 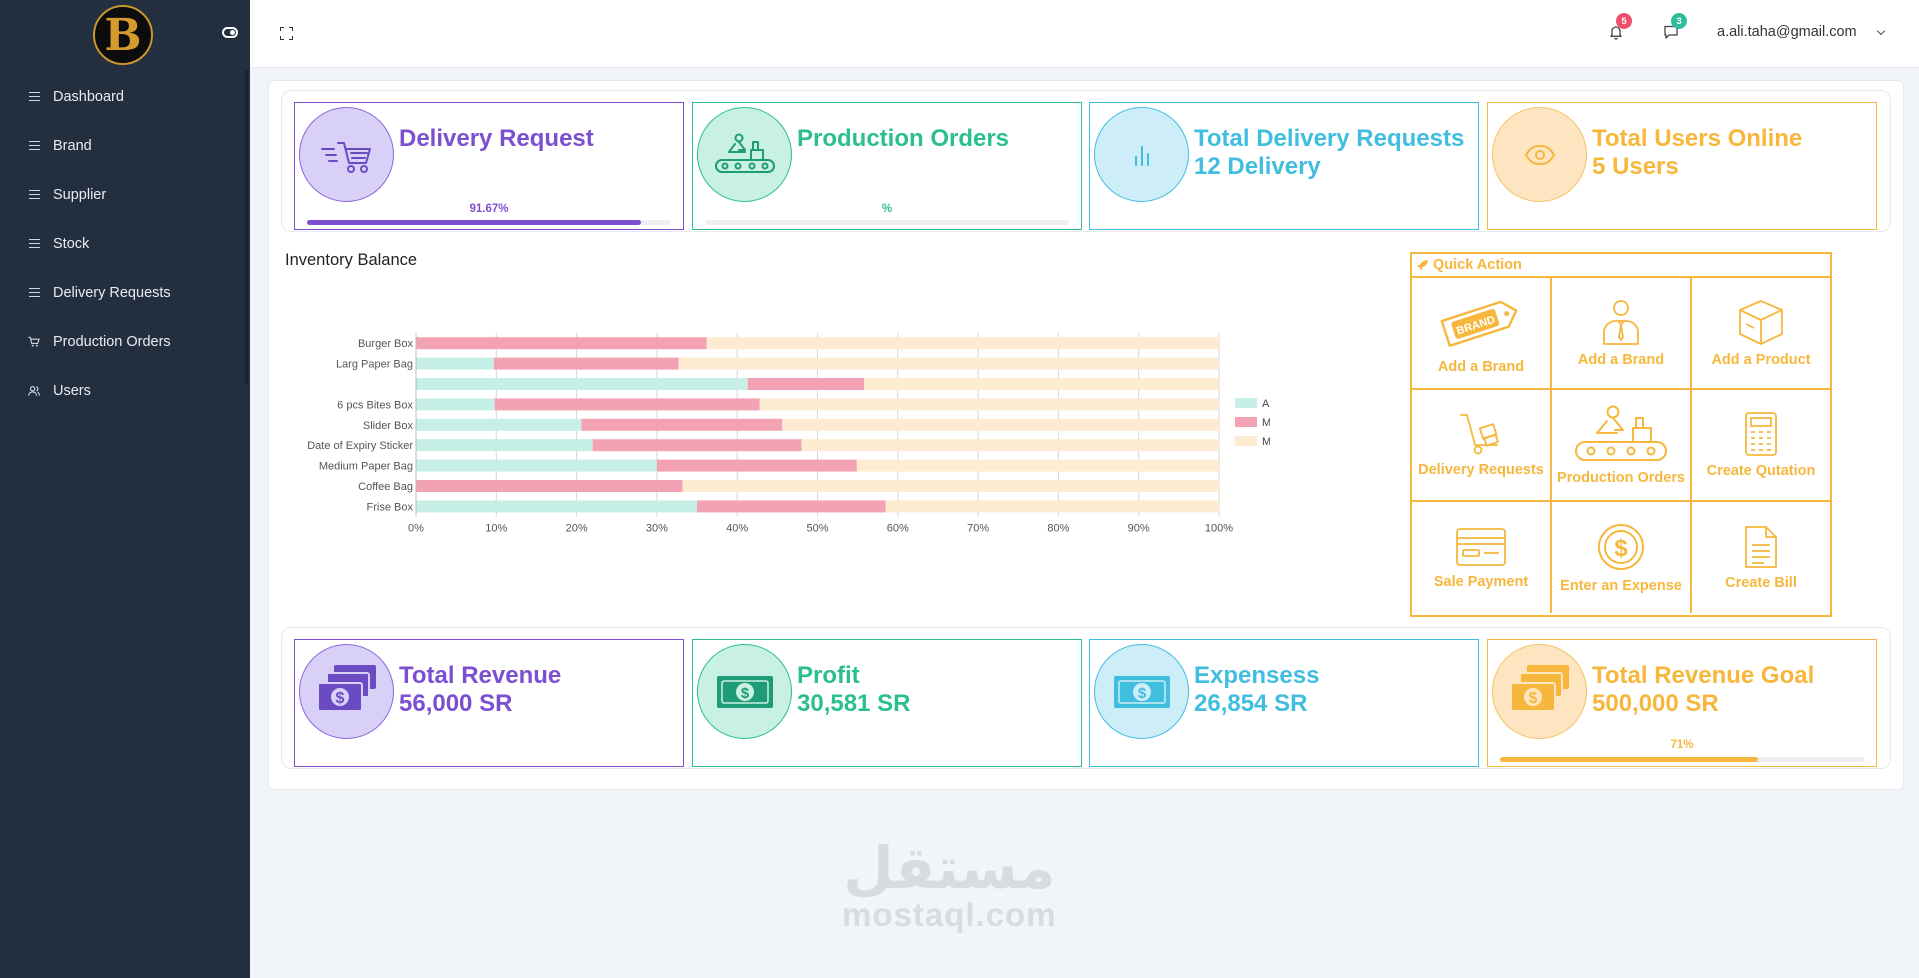 What do you see at coordinates (1761, 434) in the screenshot?
I see `calculator-icon` at bounding box center [1761, 434].